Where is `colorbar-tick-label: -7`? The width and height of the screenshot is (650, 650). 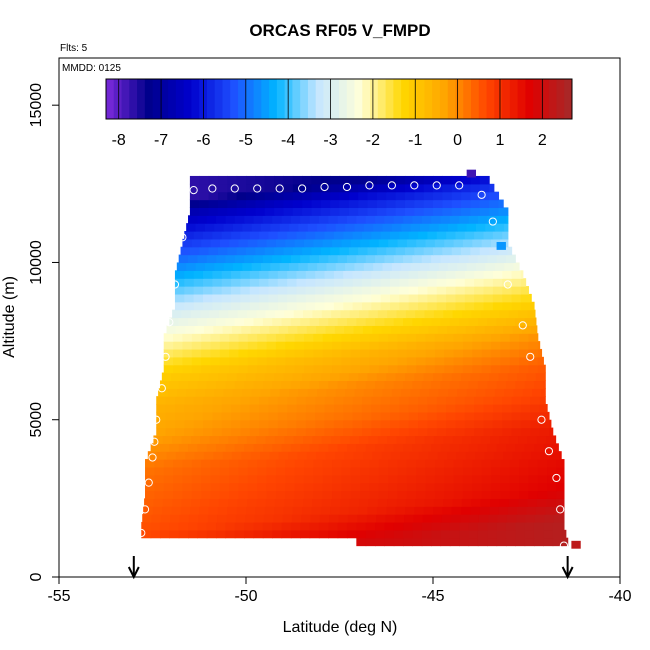
colorbar-tick-label: -7 is located at coordinates (161, 140).